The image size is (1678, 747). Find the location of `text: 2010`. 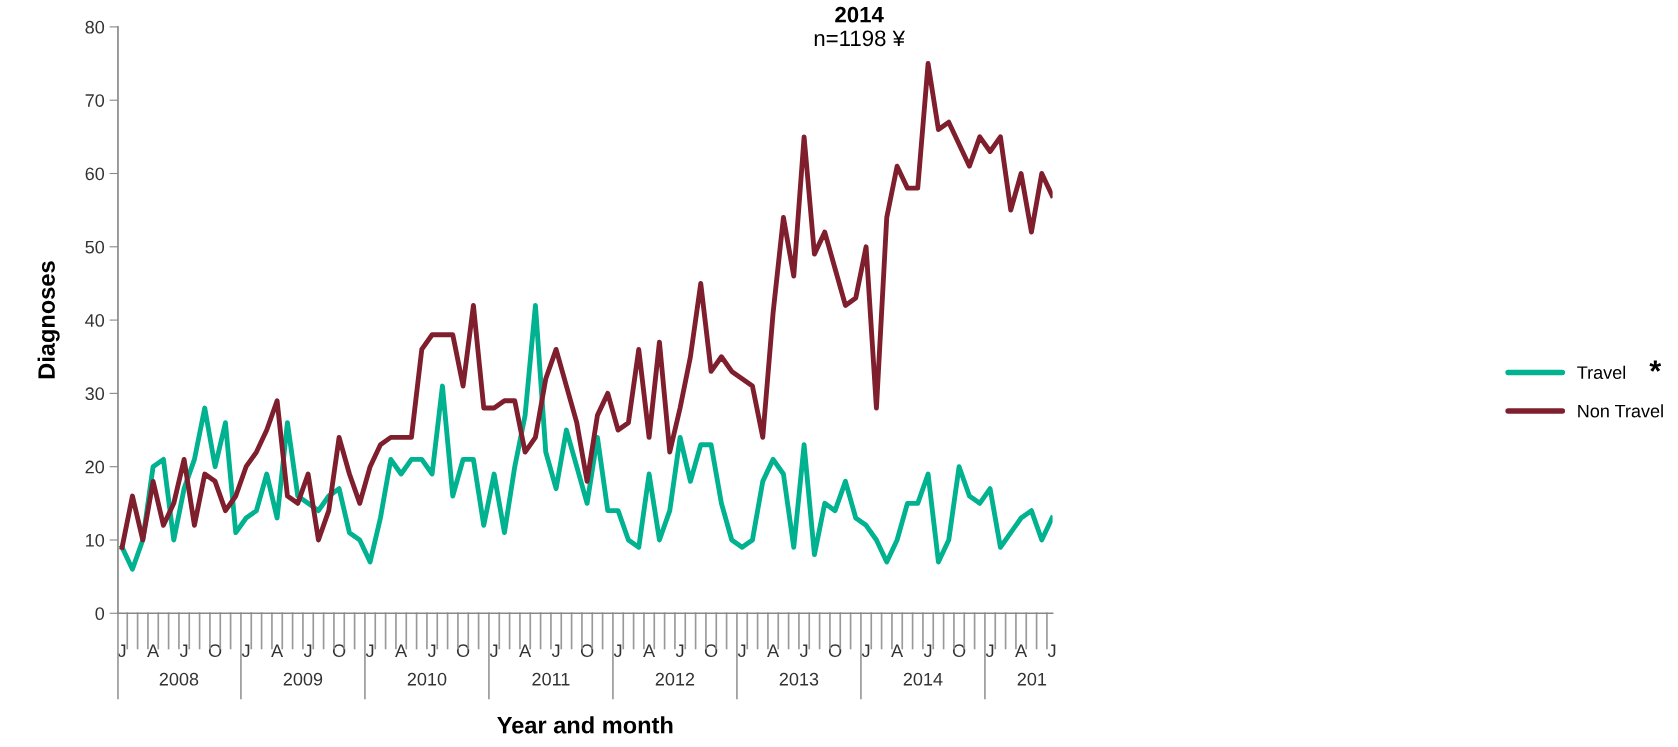

text: 2010 is located at coordinates (427, 679).